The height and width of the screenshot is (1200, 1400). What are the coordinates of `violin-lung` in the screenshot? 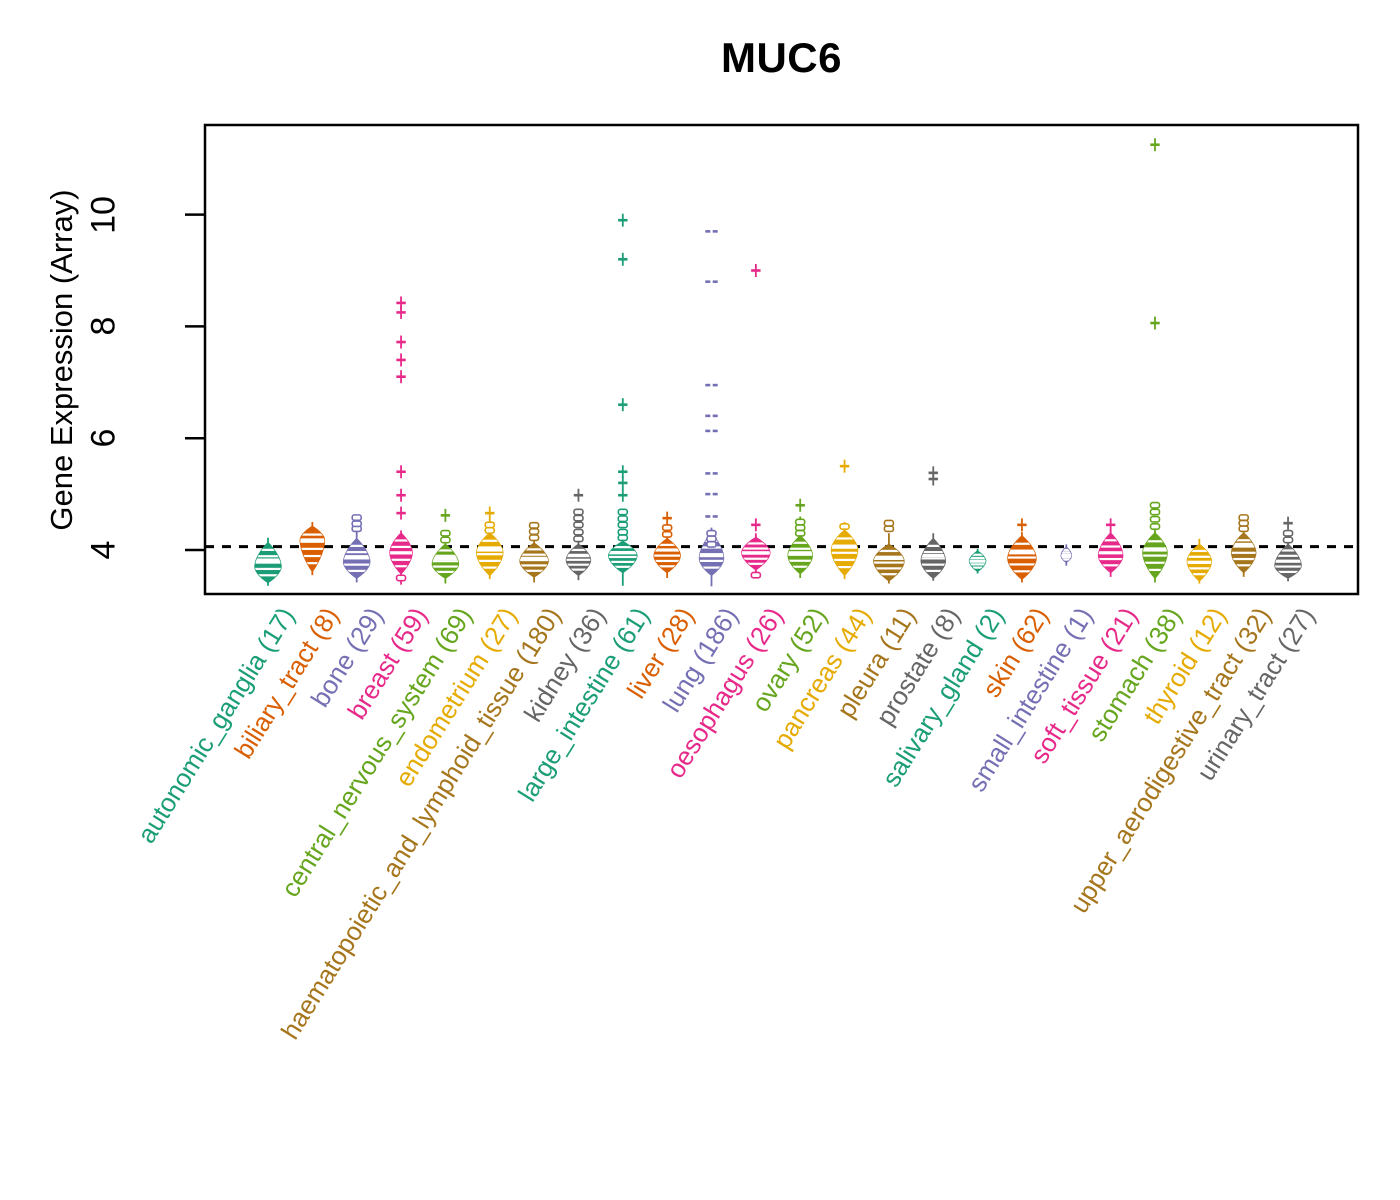 It's located at (711, 408).